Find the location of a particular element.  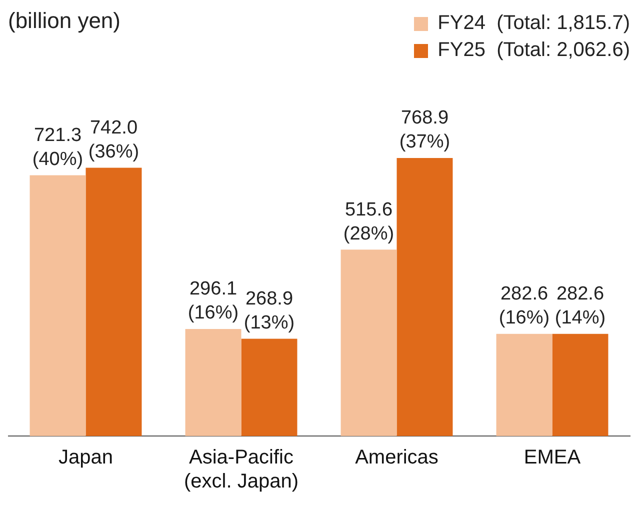

data-label: 721.3 (40%) is located at coordinates (58, 147).